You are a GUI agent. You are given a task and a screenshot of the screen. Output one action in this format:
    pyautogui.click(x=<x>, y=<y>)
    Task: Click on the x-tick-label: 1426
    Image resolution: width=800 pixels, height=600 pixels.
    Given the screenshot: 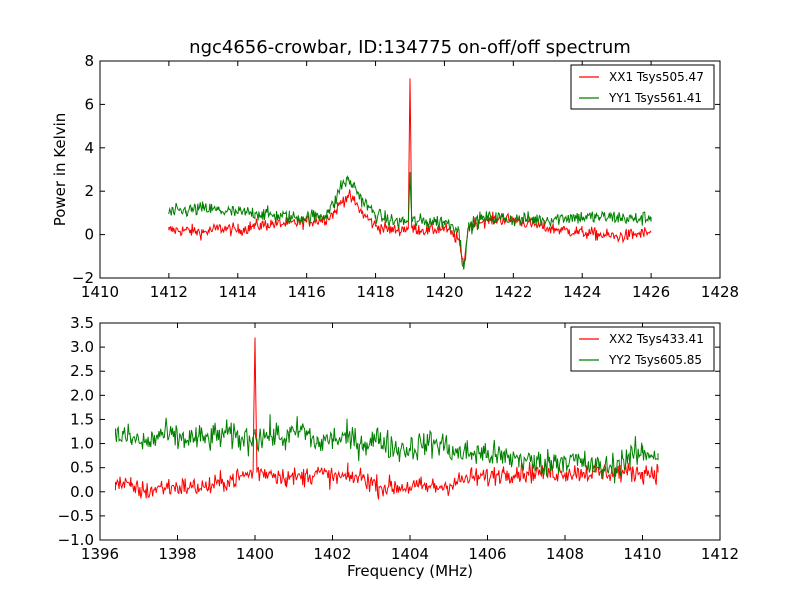 What is the action you would take?
    pyautogui.click(x=651, y=292)
    